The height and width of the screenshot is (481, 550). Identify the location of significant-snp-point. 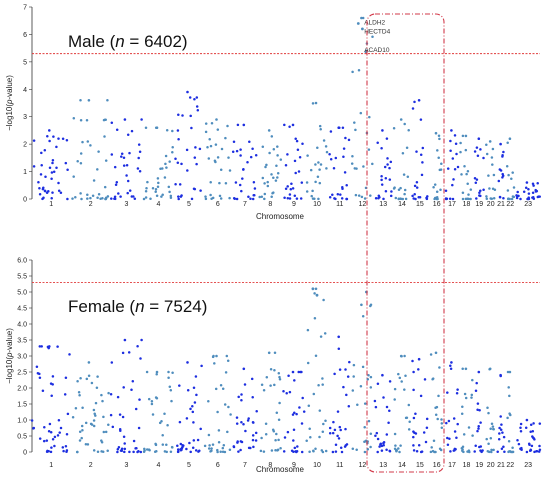
(358, 23).